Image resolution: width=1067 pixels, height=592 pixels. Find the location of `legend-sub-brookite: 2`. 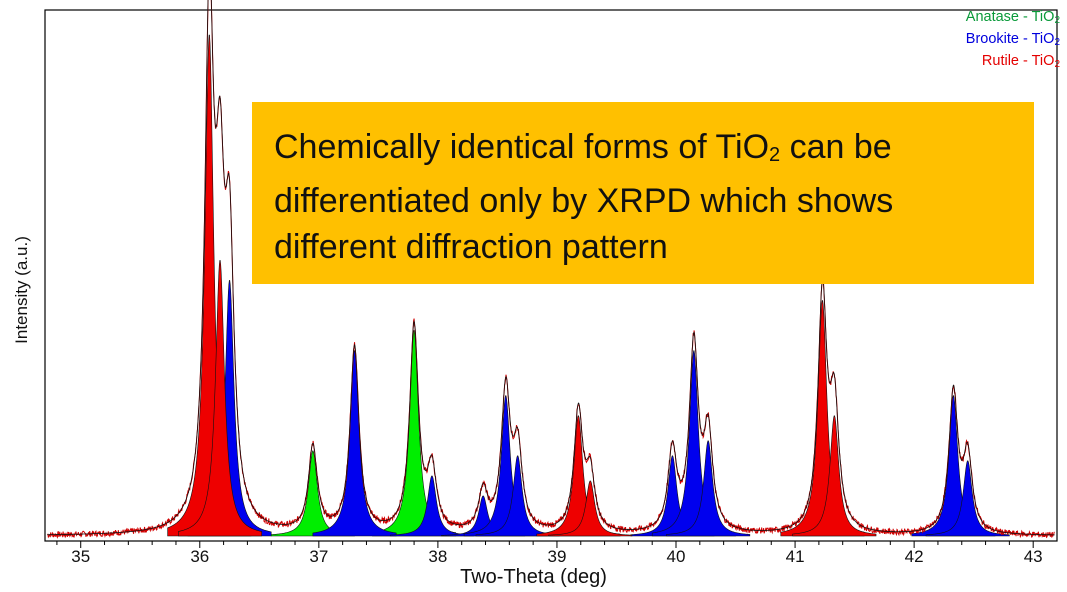

legend-sub-brookite: 2 is located at coordinates (1057, 42).